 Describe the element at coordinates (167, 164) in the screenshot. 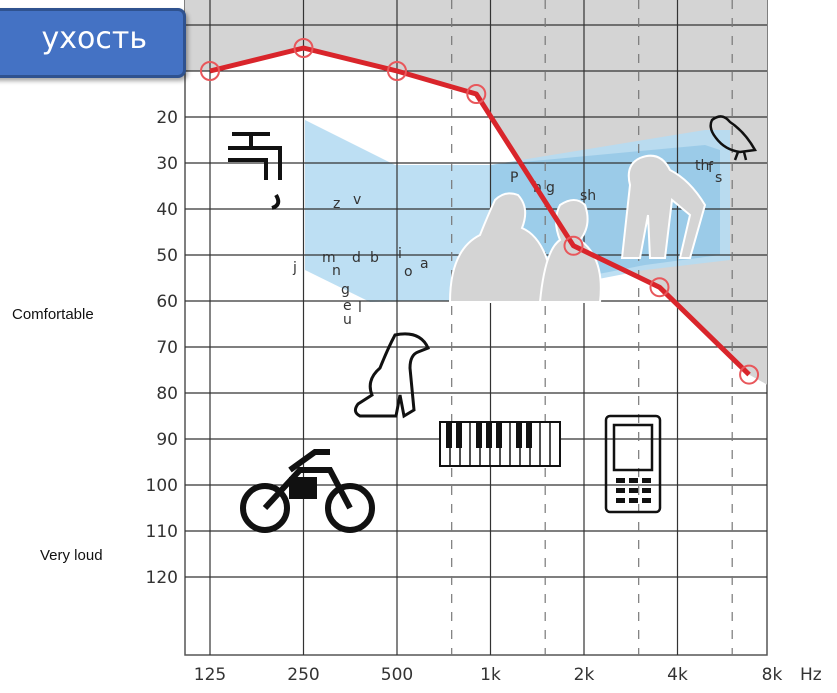

I see `y-tick-label: 30` at that location.